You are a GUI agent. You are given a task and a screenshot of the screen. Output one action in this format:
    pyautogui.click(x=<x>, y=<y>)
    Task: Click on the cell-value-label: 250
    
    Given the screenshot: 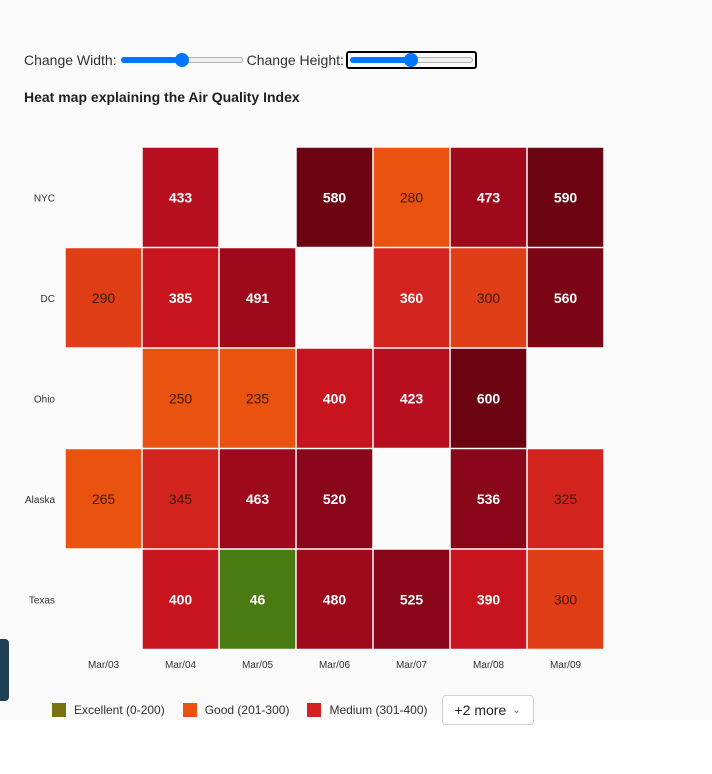 What is the action you would take?
    pyautogui.click(x=181, y=398)
    